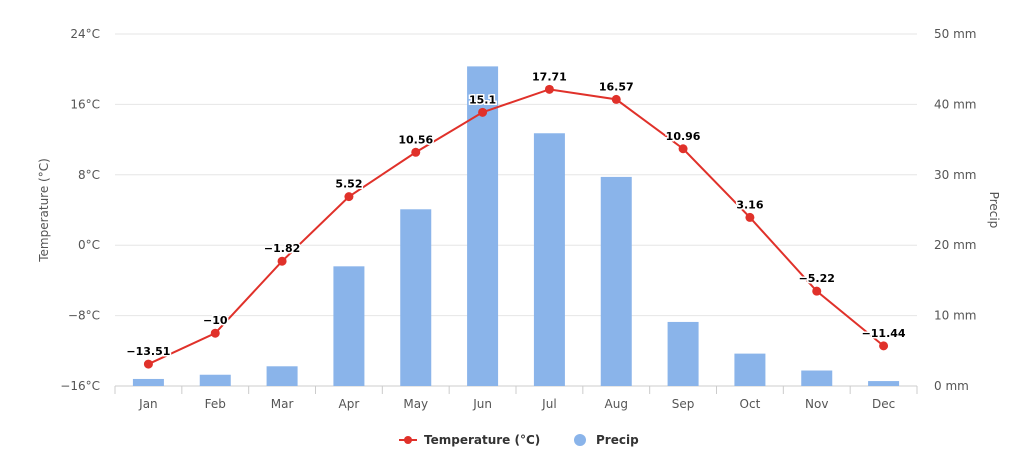 Image resolution: width=1024 pixels, height=461 pixels. Describe the element at coordinates (148, 404) in the screenshot. I see `x-tick-label: Jan` at that location.